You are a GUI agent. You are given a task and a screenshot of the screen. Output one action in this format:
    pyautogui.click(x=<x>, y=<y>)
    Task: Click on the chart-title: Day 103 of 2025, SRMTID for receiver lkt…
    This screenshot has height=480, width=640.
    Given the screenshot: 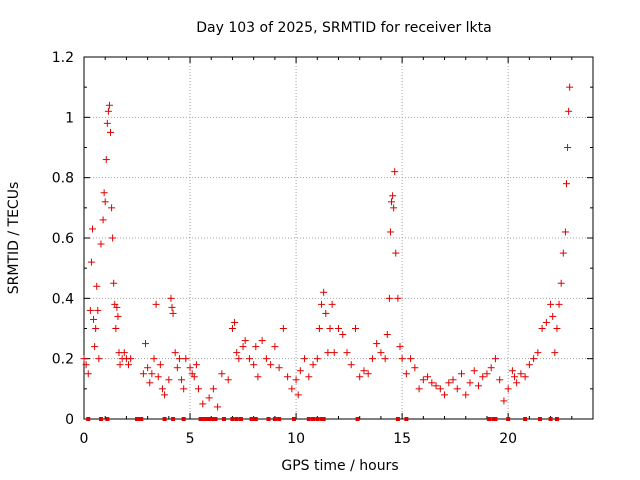 What is the action you would take?
    pyautogui.click(x=343, y=28)
    